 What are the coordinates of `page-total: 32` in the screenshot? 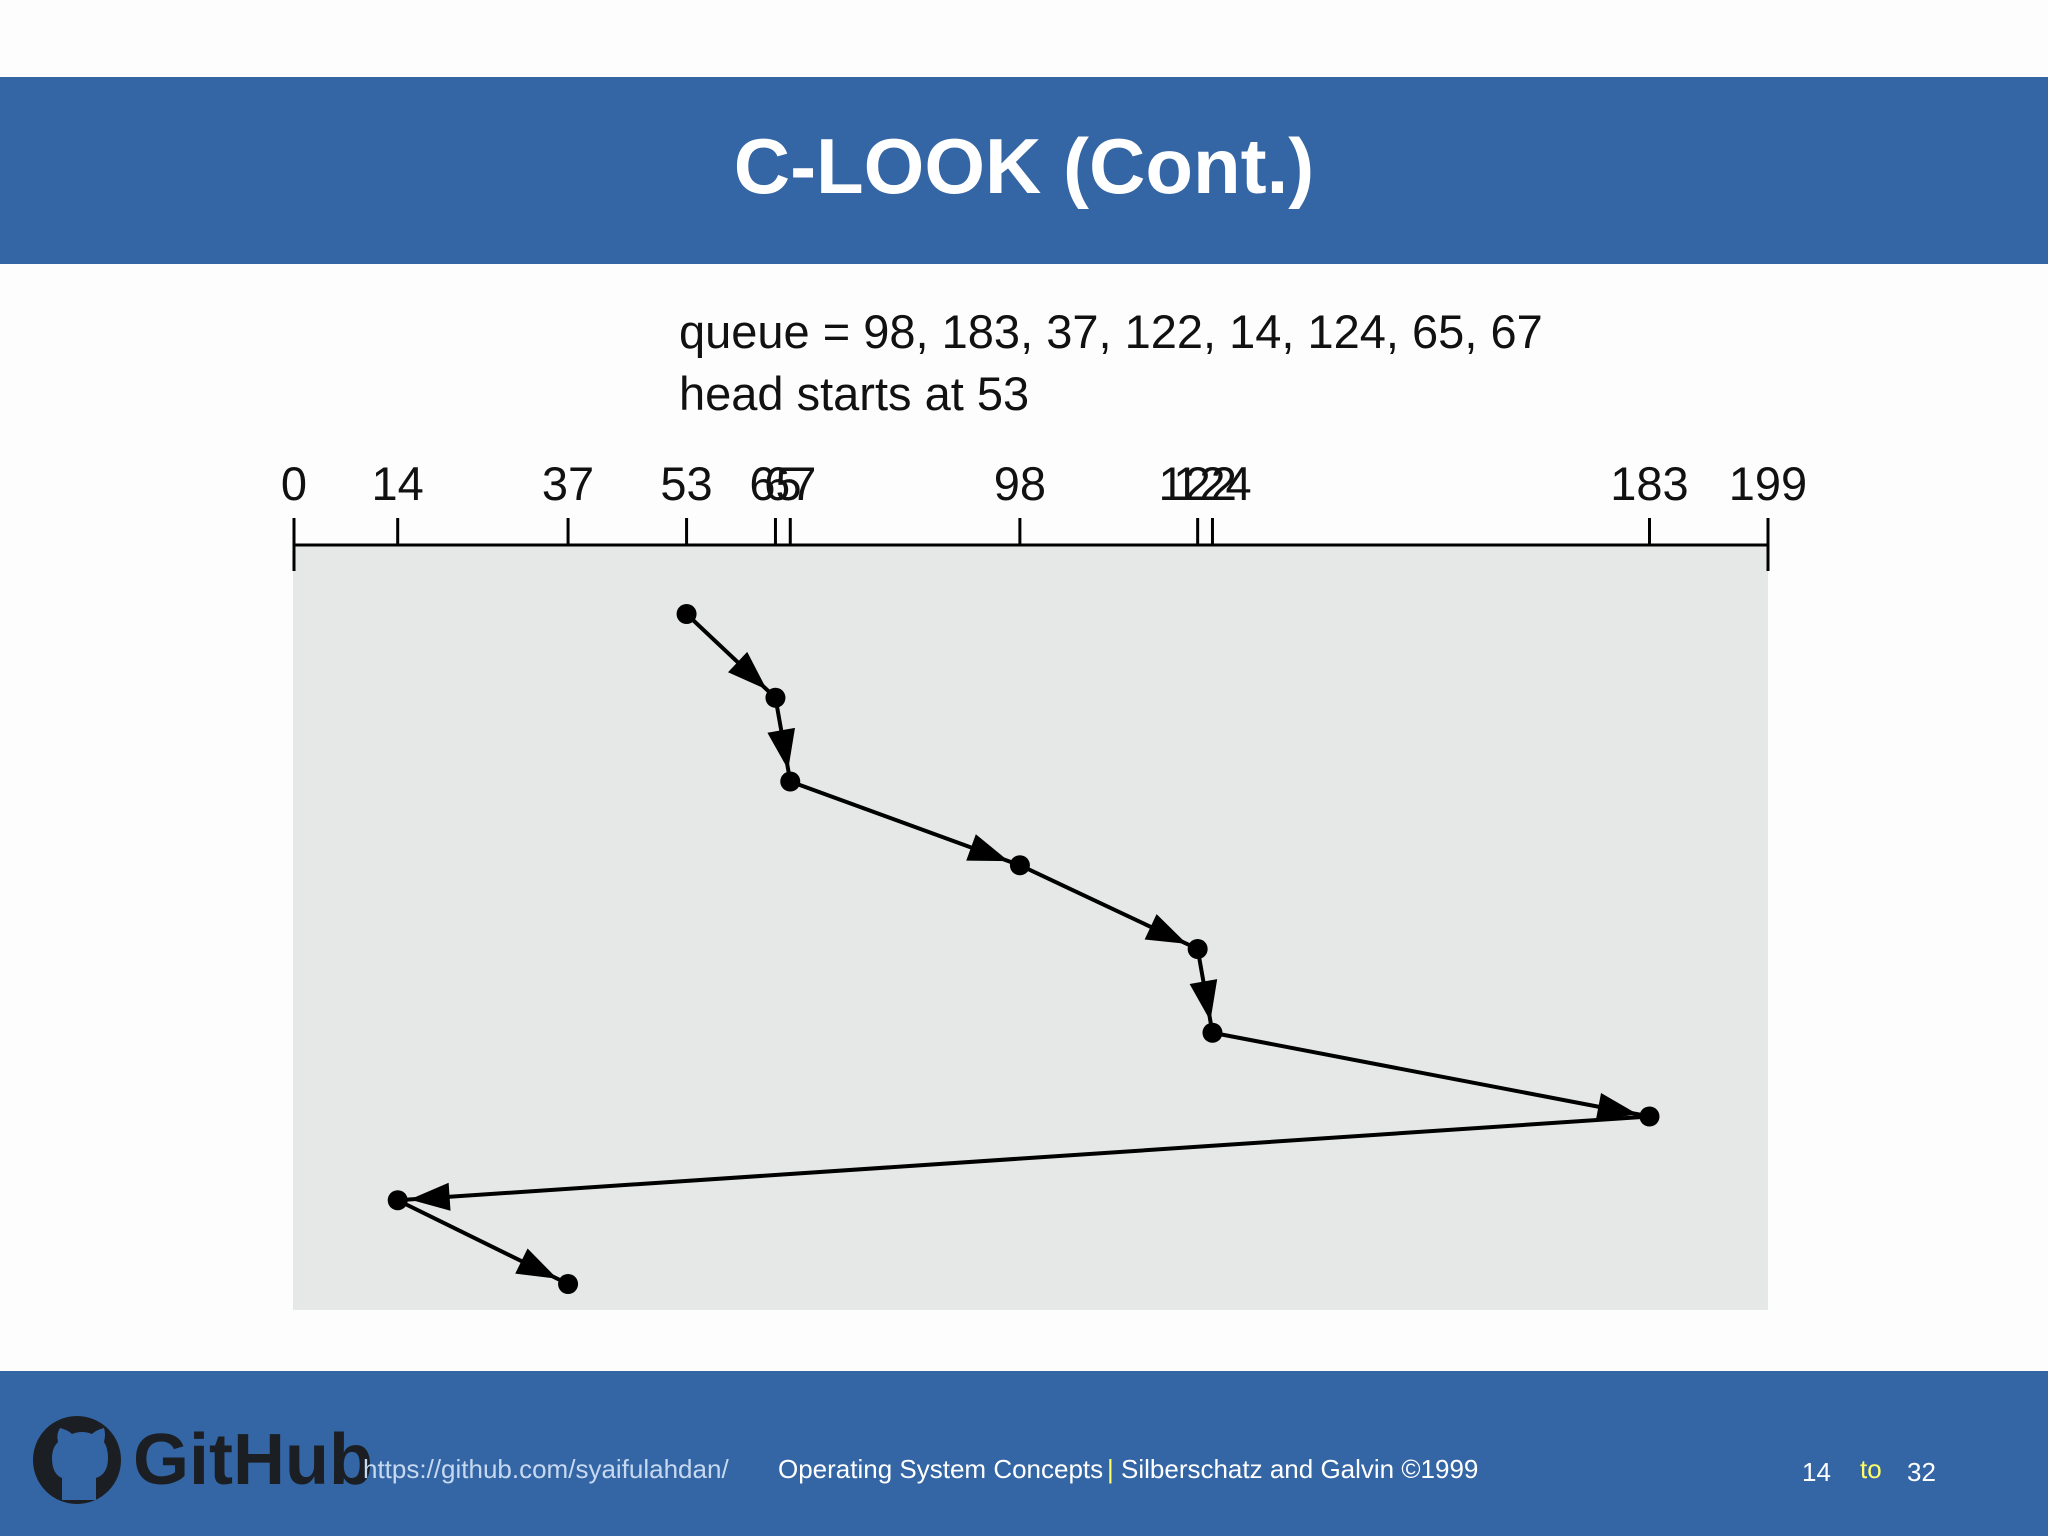 It's located at (1921, 1472).